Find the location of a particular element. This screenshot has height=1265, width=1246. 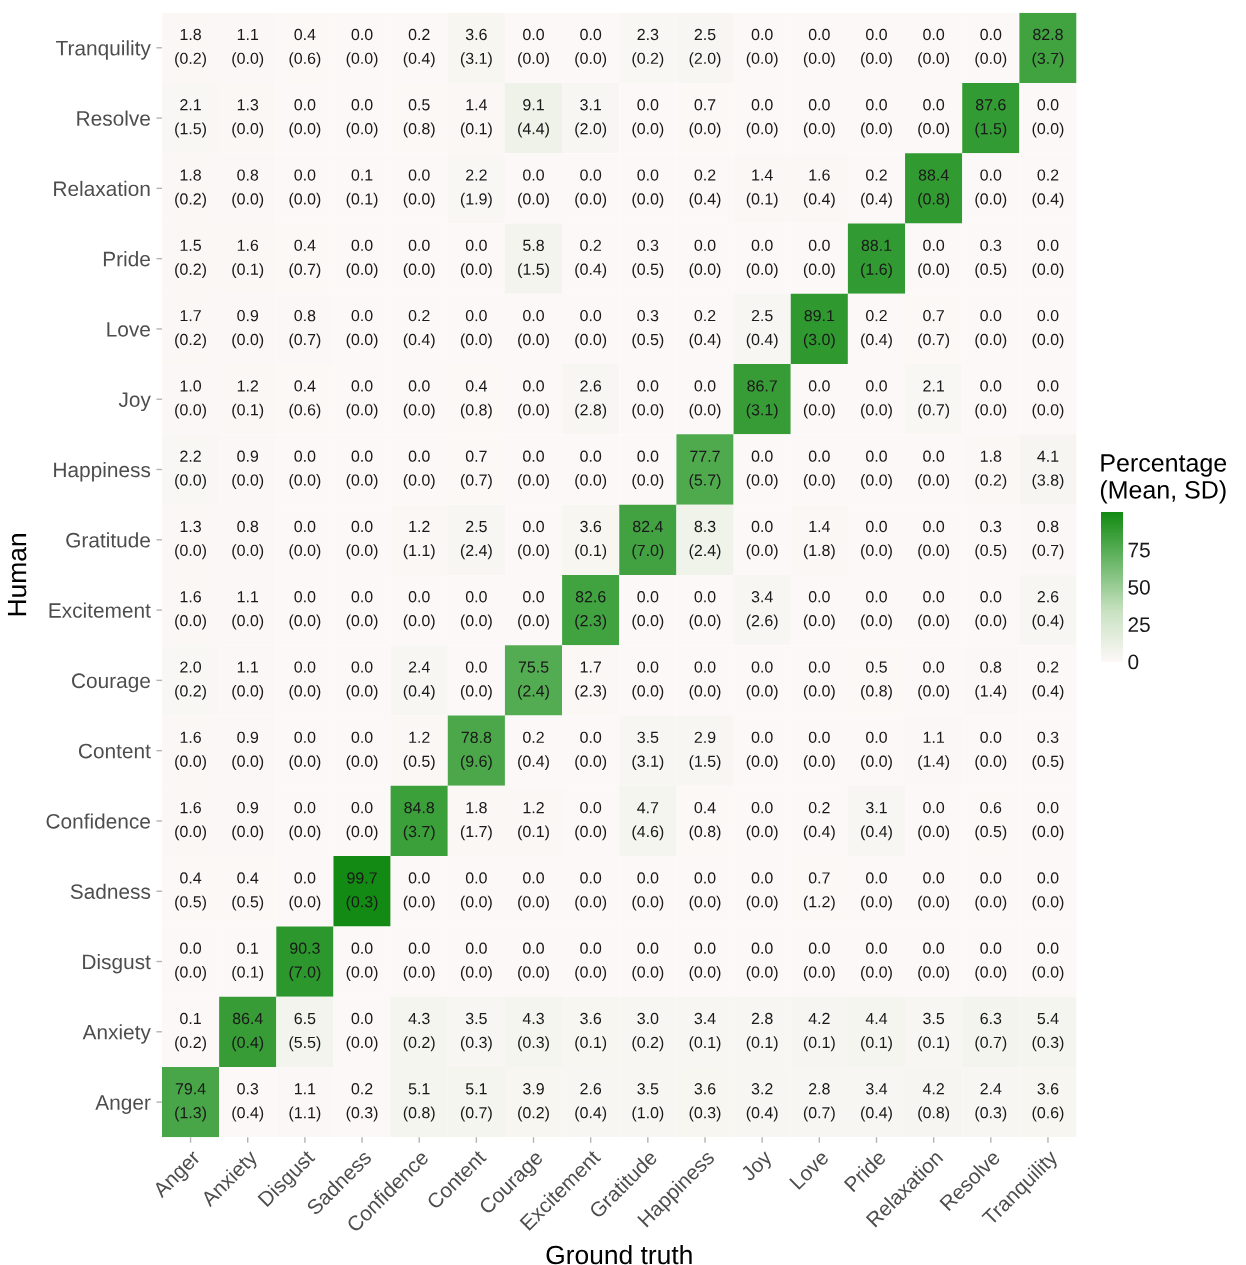

data-label: 4.4 (0.1) is located at coordinates (876, 1032).